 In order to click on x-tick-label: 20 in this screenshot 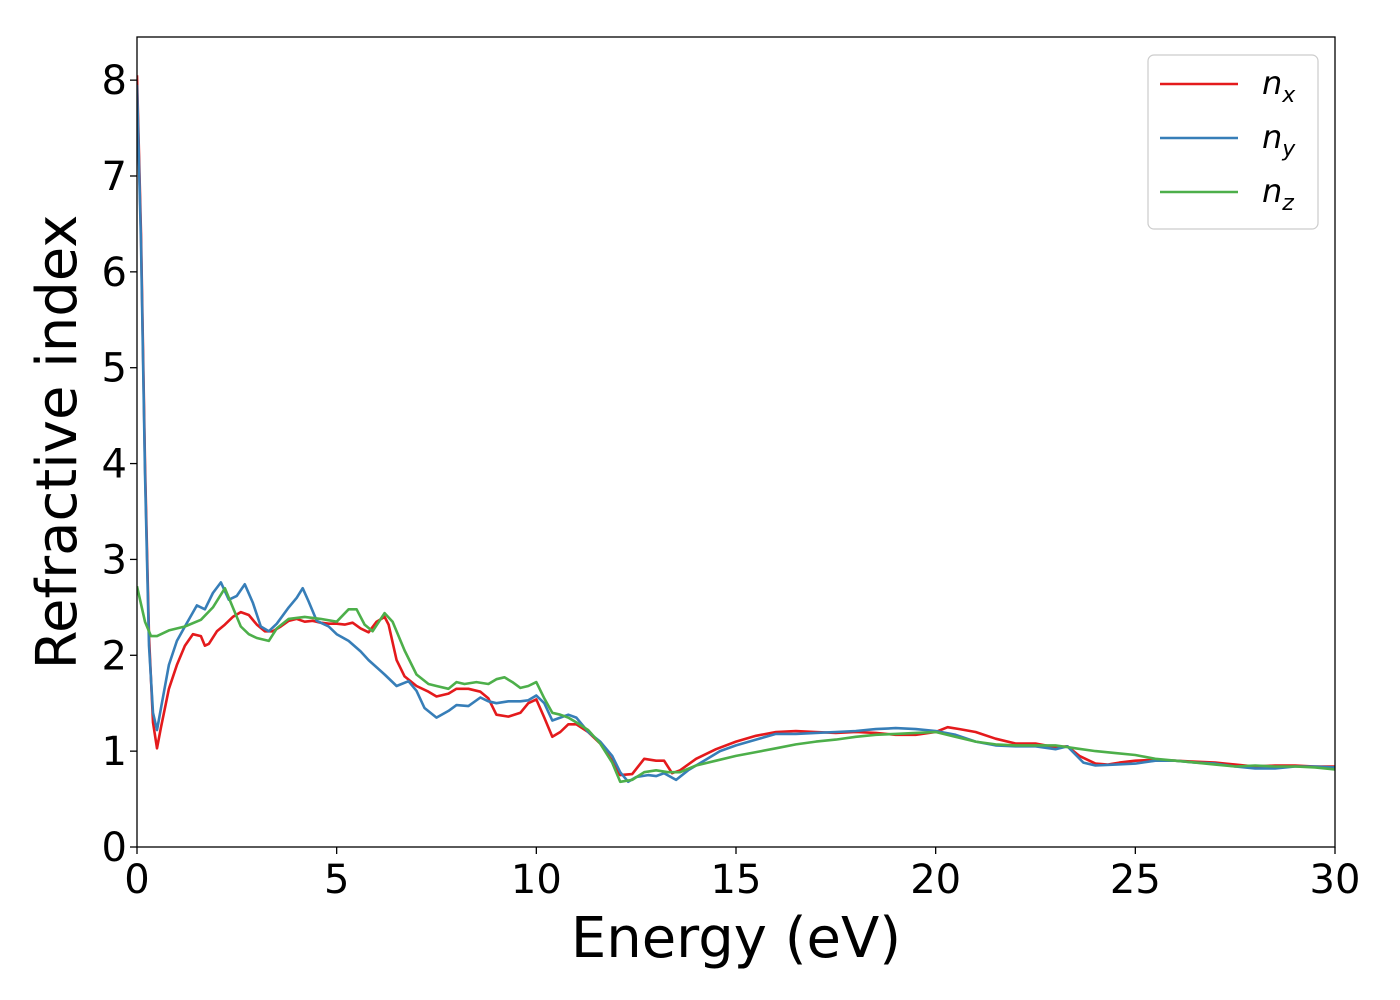, I will do `click(935, 880)`.